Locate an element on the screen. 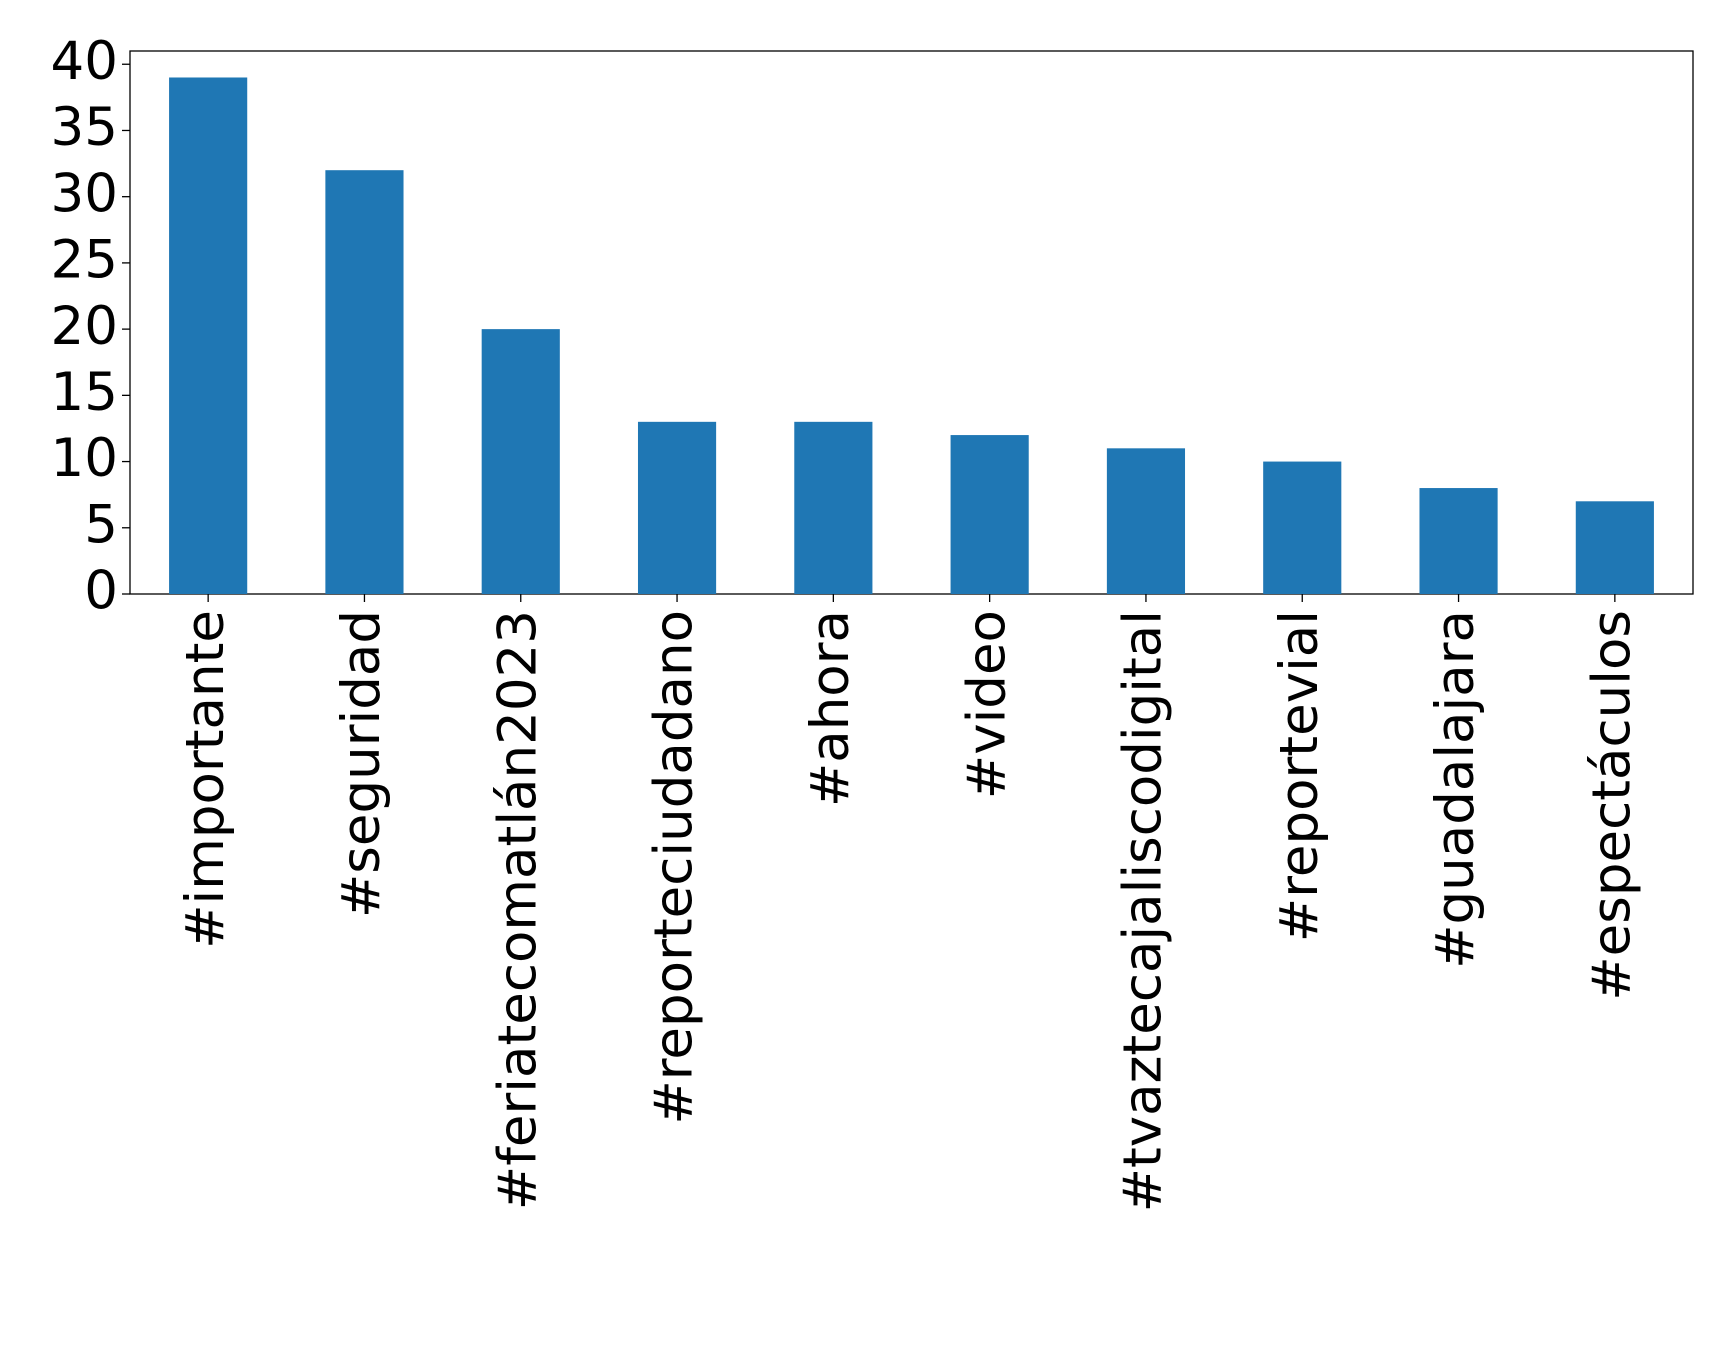  x-tick-label: #video is located at coordinates (986, 704).